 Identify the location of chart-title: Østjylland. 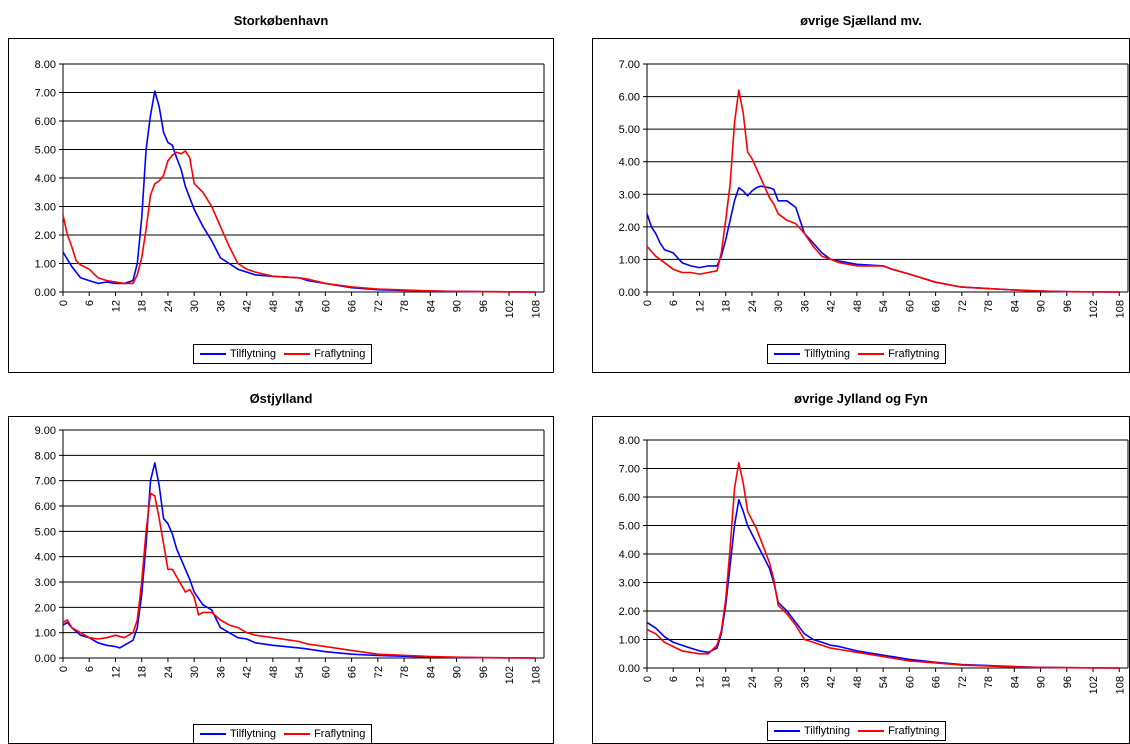
(281, 398).